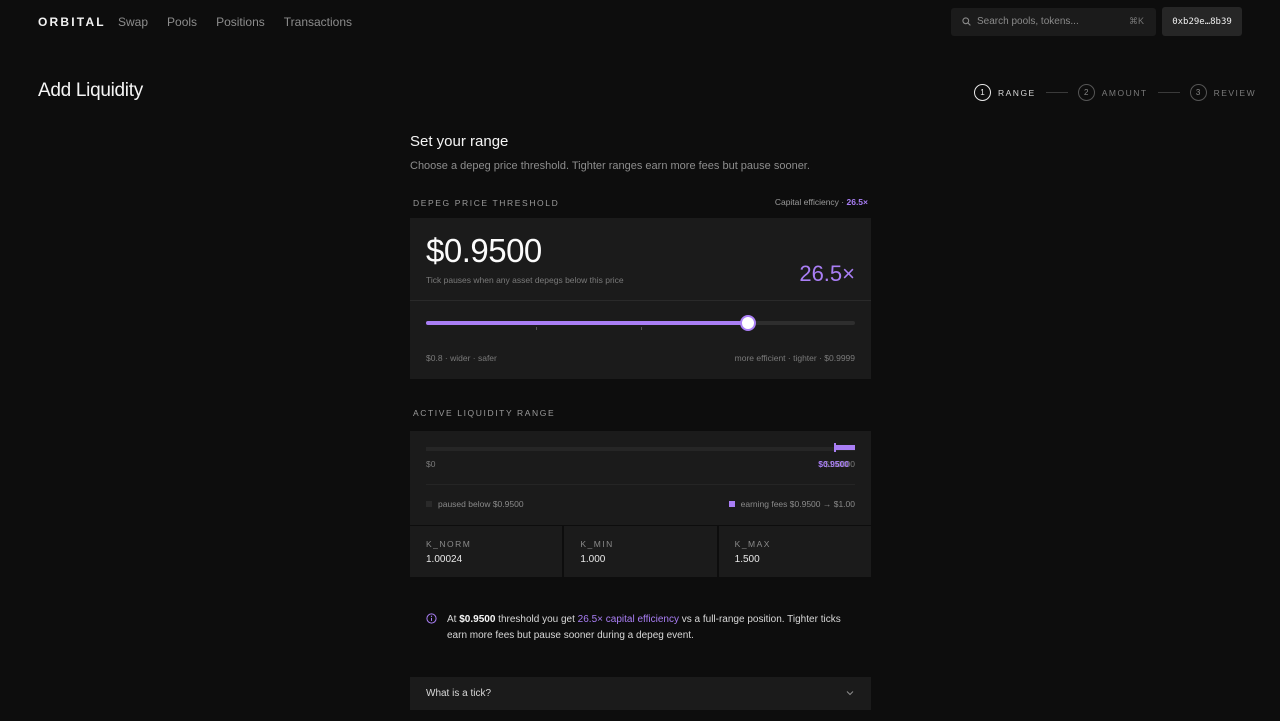 This screenshot has width=1280, height=721. What do you see at coordinates (839, 464) in the screenshot?
I see `range-high-label: $1.0000` at bounding box center [839, 464].